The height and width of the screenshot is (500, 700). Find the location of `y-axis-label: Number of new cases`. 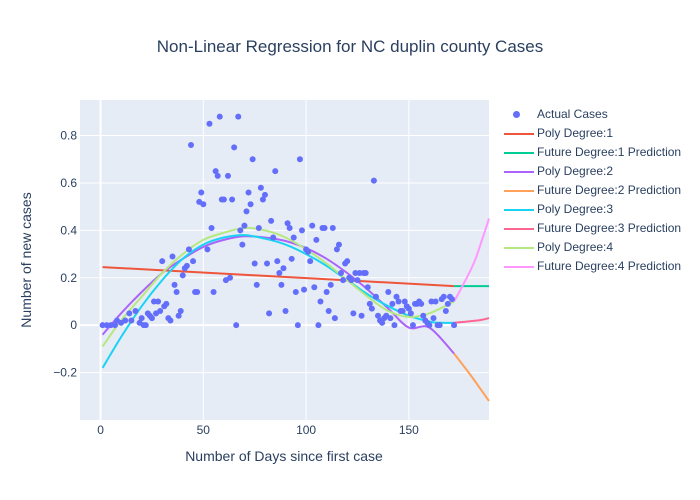

y-axis-label: Number of new cases is located at coordinates (26, 259).